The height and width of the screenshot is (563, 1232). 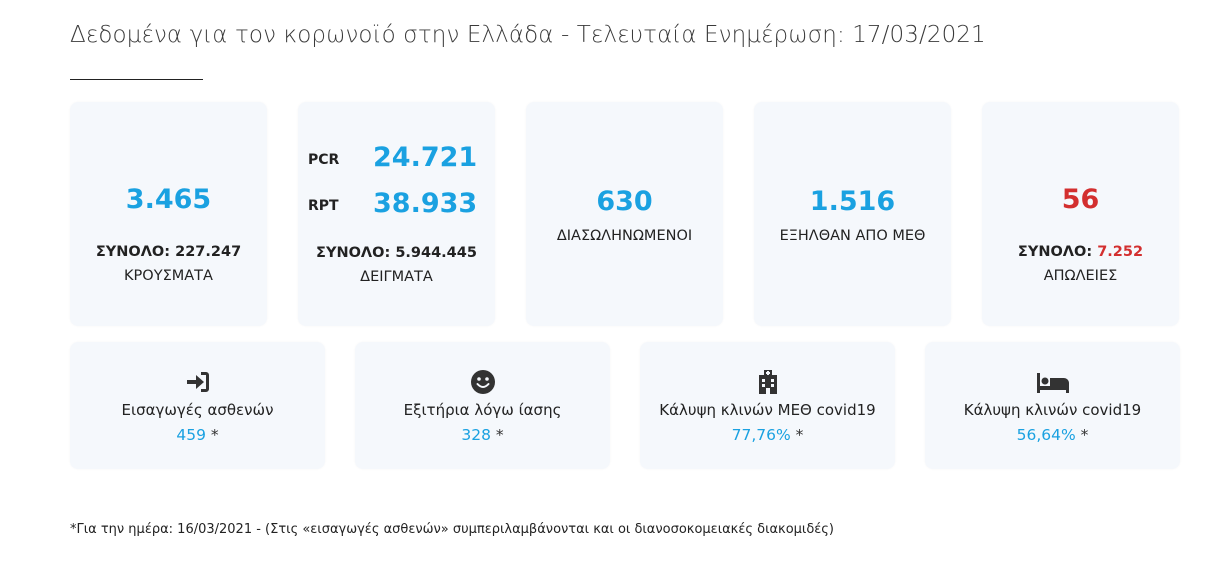 What do you see at coordinates (323, 206) in the screenshot?
I see `rpt-label: RPT` at bounding box center [323, 206].